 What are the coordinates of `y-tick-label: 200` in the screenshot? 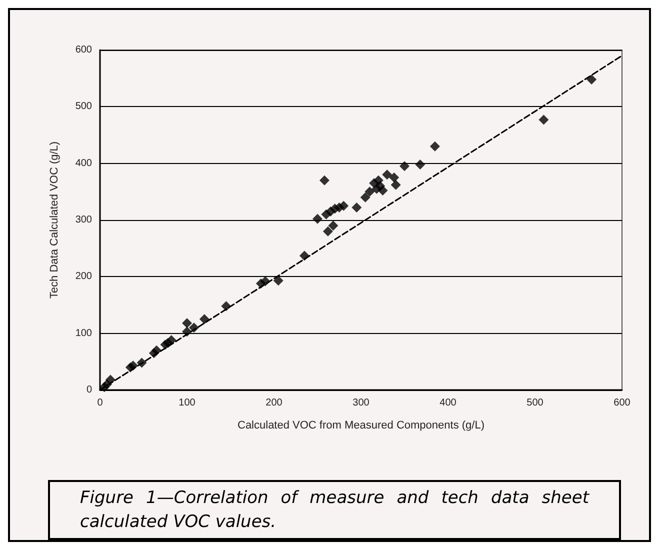 It's located at (83, 276).